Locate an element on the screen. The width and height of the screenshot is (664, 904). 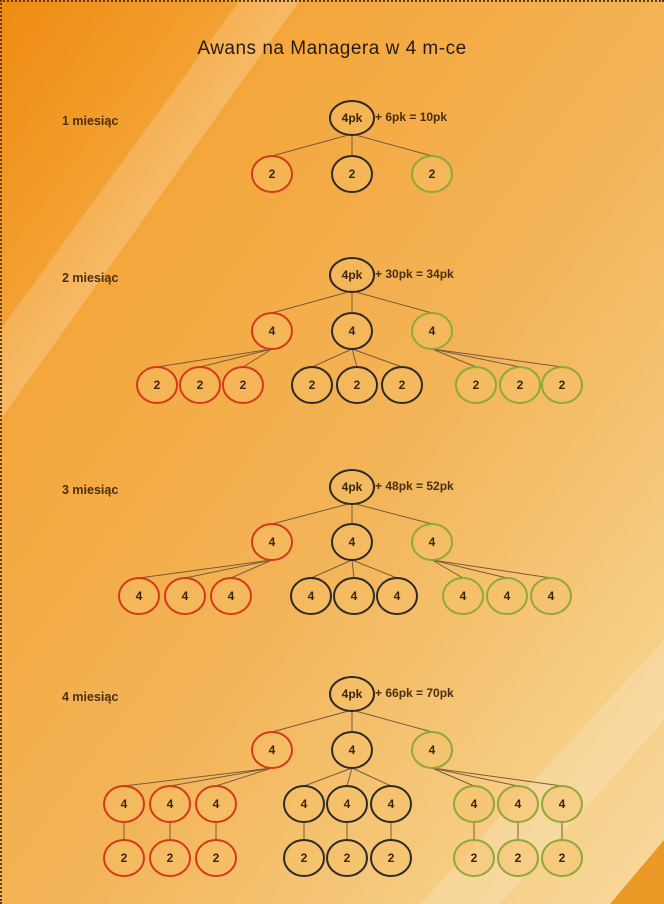
leaf-node-dark-value: 2 is located at coordinates (402, 385).